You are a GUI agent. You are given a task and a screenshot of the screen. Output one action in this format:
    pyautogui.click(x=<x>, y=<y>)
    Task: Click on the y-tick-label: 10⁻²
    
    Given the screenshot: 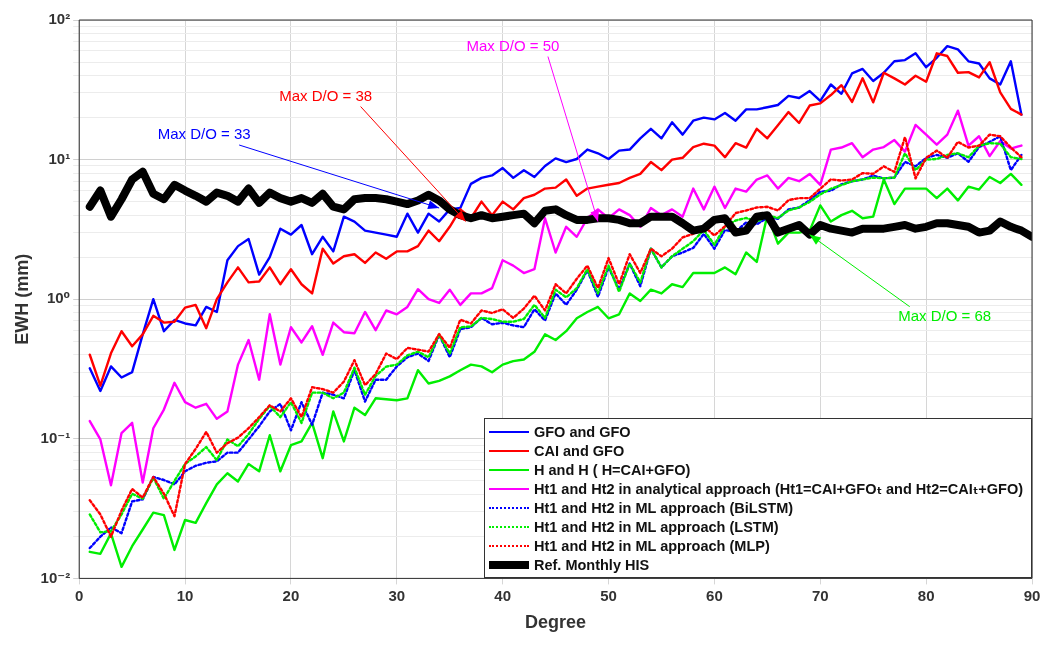 What is the action you would take?
    pyautogui.click(x=55, y=577)
    